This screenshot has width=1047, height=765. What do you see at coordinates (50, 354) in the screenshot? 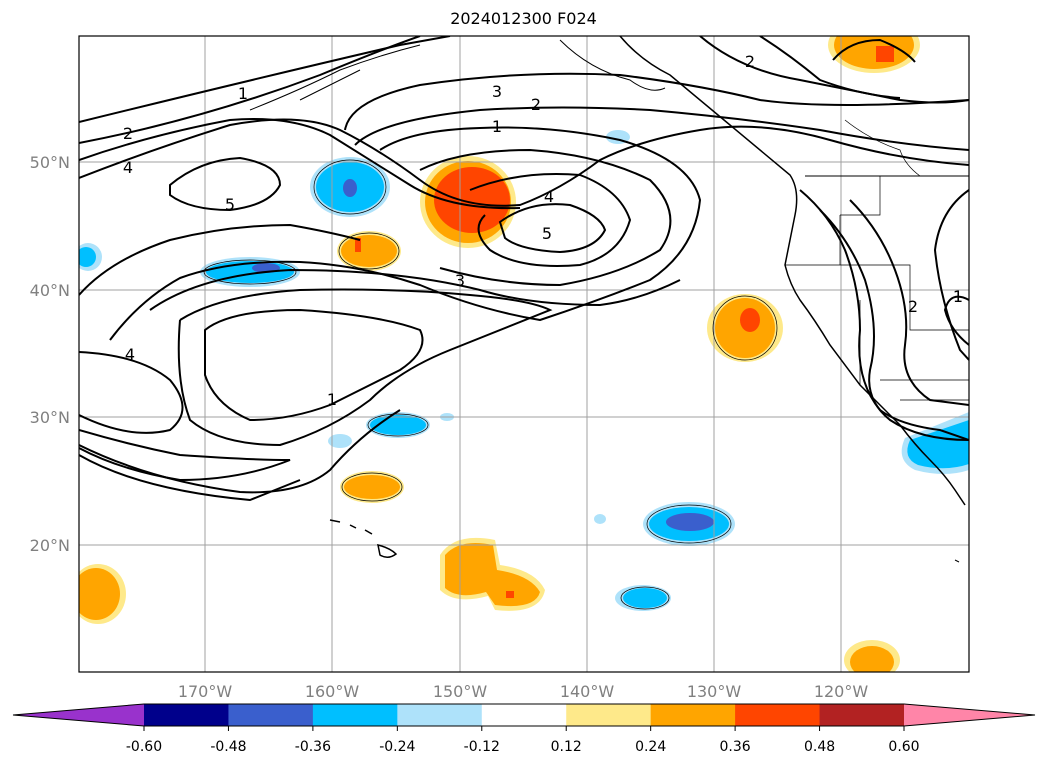
I see `latitude-labels: 50°N 40°N 30°N 20°N` at bounding box center [50, 354].